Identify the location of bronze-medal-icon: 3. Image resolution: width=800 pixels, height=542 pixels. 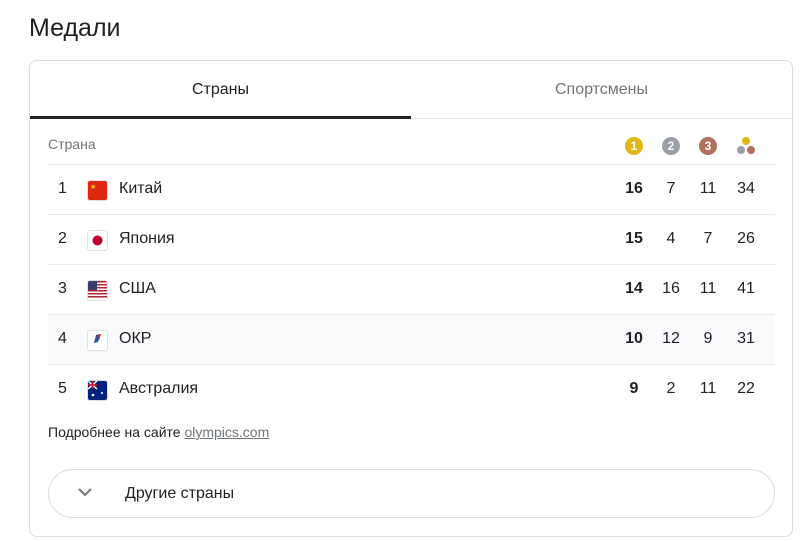
(708, 146).